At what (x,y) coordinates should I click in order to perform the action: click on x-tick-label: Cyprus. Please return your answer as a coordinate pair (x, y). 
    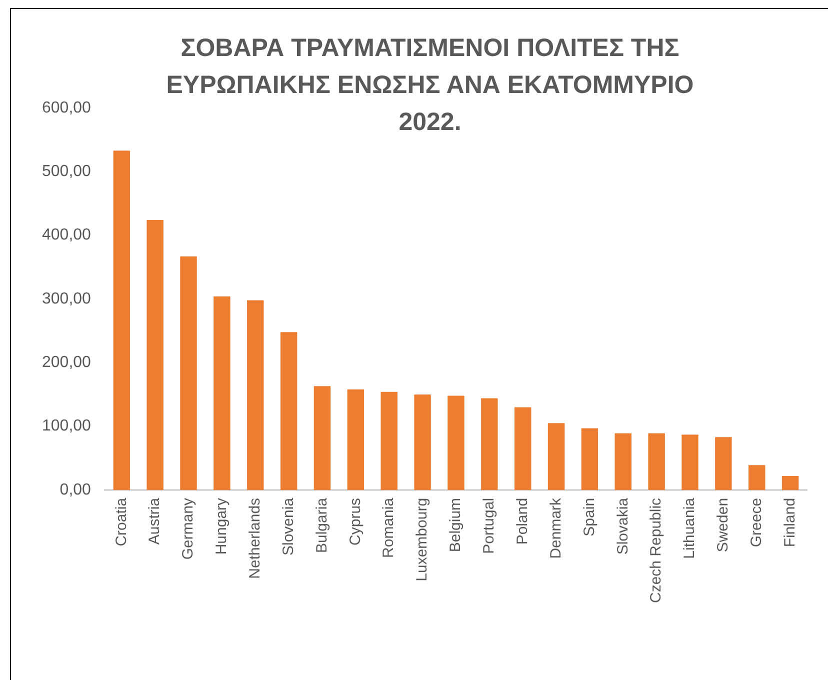
    Looking at the image, I should click on (355, 522).